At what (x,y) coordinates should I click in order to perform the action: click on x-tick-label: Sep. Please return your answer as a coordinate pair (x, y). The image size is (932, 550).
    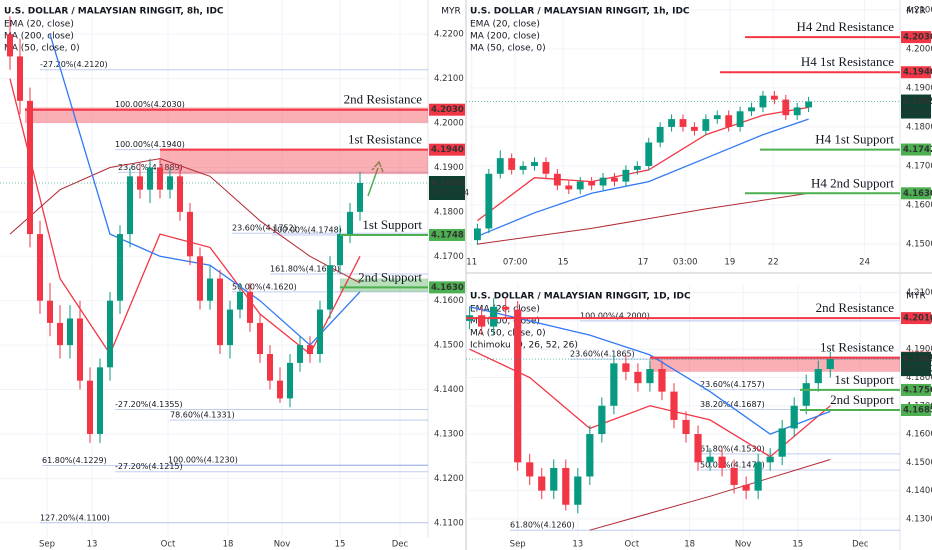
    Looking at the image, I should click on (518, 545).